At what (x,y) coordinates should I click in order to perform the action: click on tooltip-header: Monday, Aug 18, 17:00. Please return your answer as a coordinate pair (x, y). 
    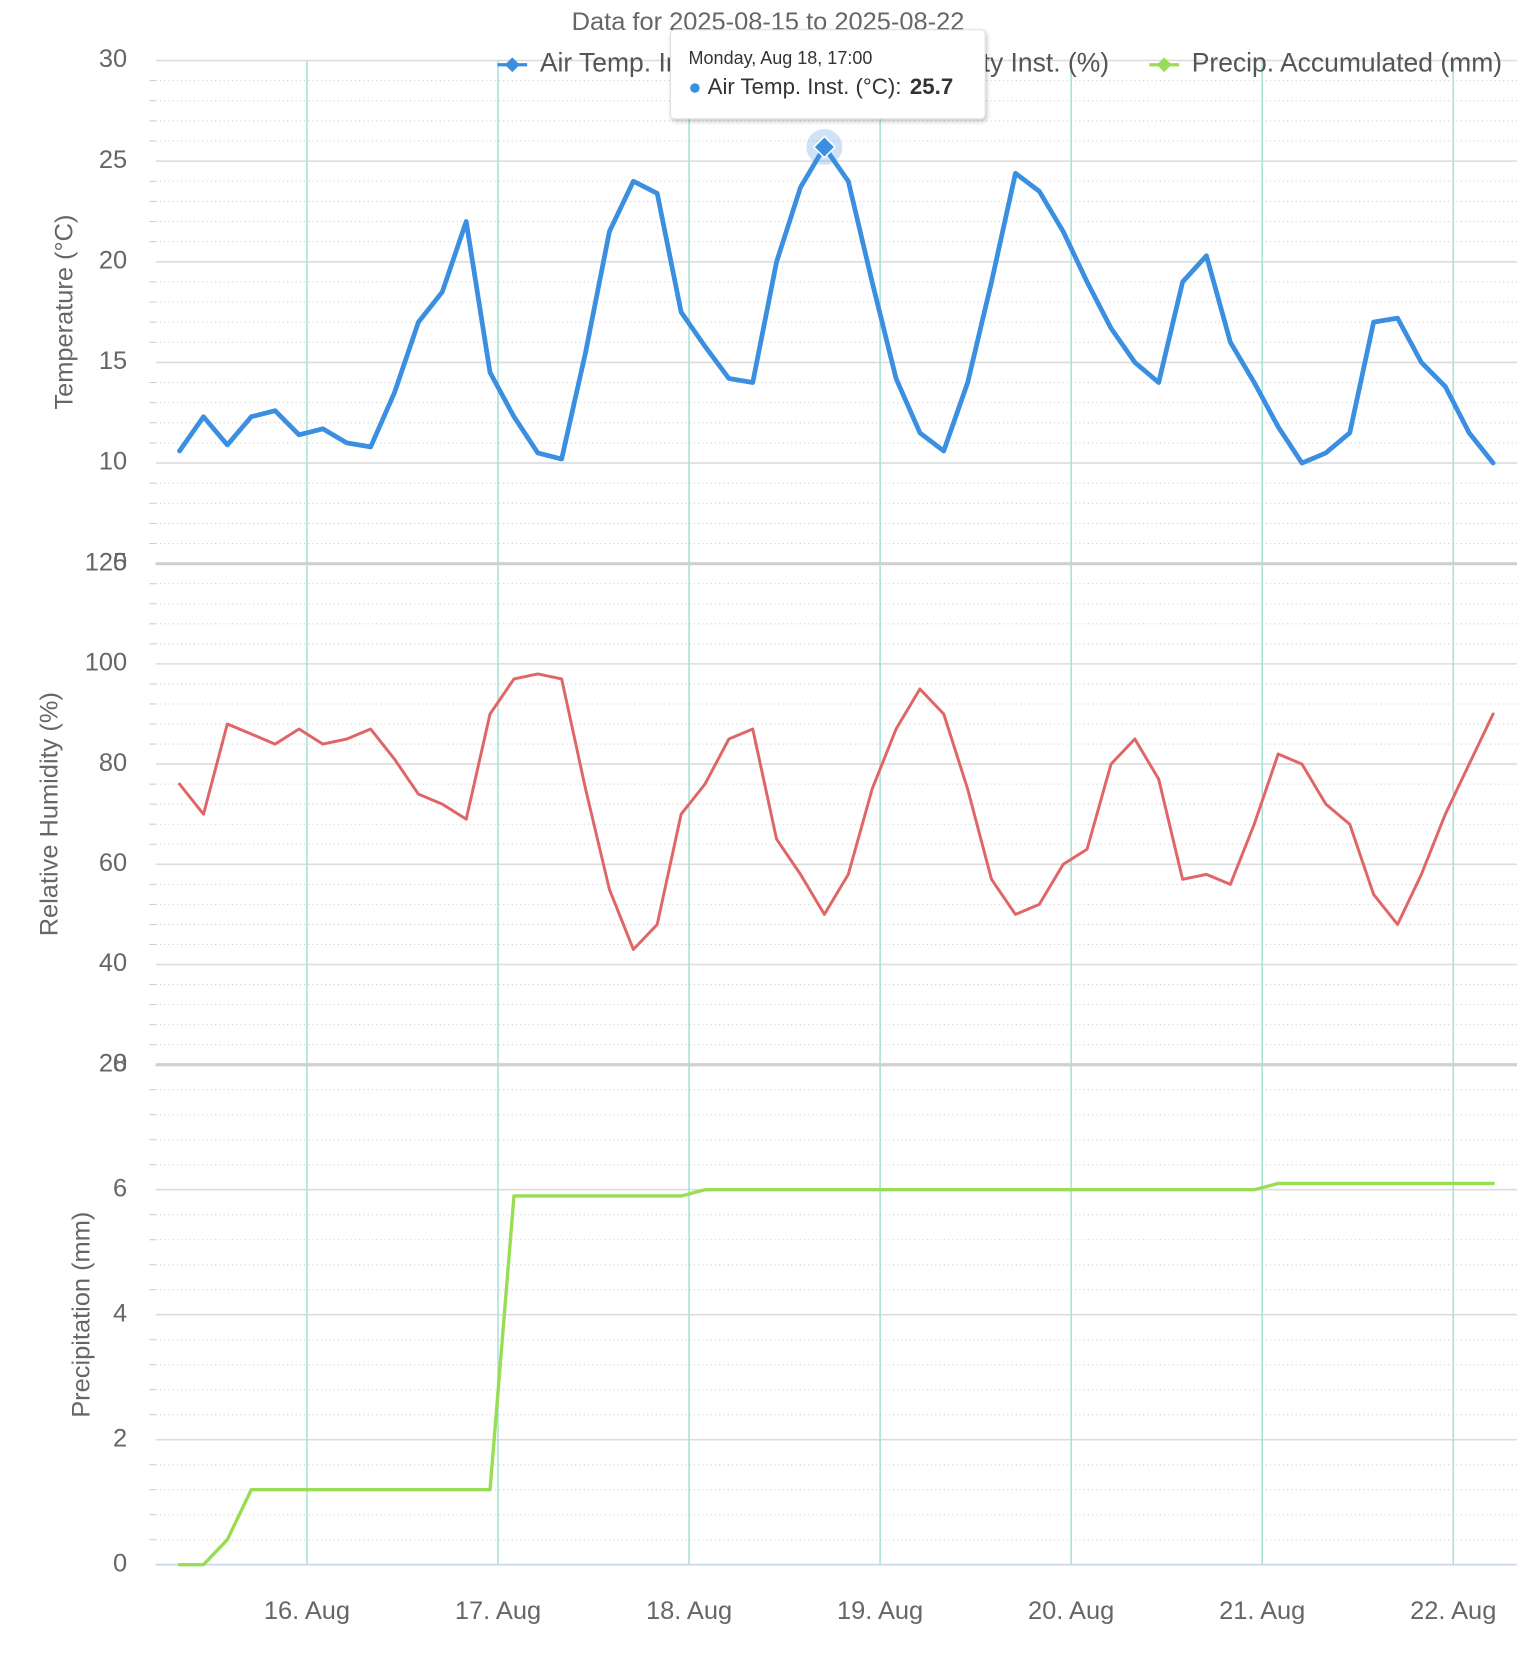
    Looking at the image, I should click on (781, 58).